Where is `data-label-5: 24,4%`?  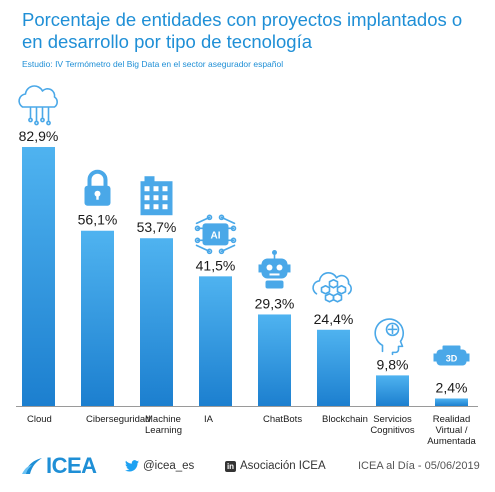
data-label-5: 24,4% is located at coordinates (334, 319).